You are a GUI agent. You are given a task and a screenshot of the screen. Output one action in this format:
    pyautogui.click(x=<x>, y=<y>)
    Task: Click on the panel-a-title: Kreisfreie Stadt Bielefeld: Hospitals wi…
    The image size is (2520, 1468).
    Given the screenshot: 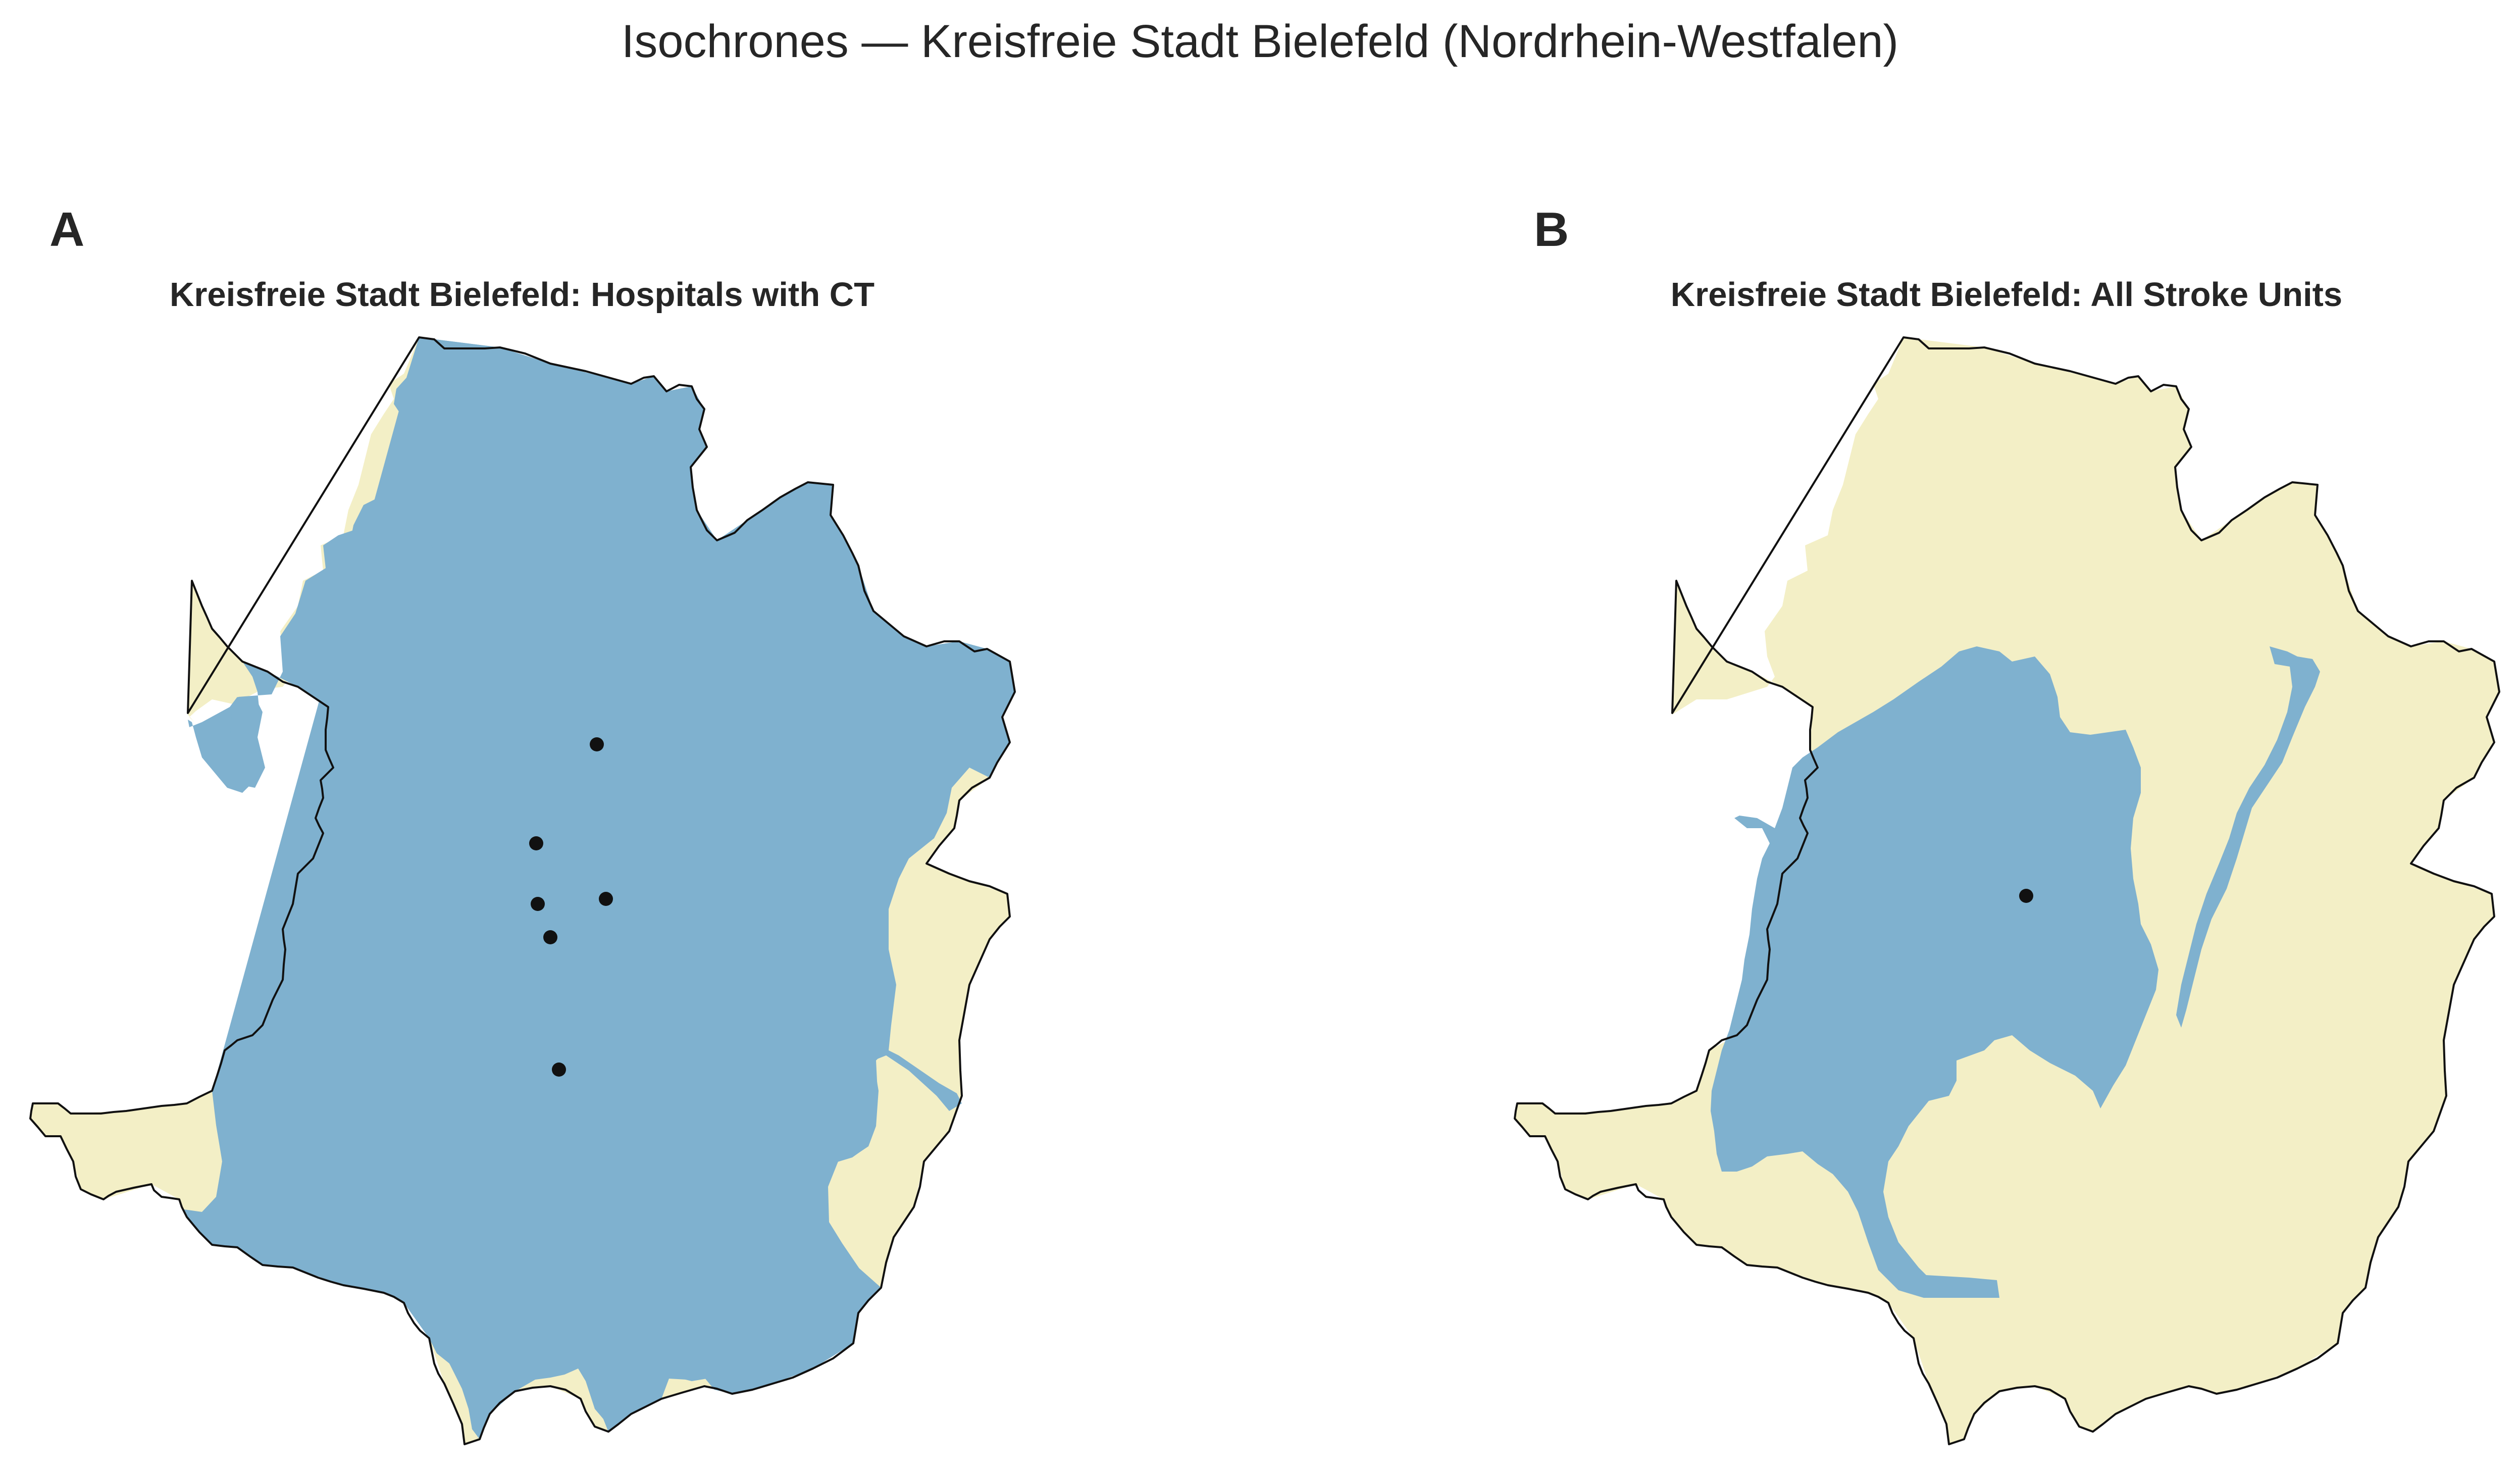 What is the action you would take?
    pyautogui.click(x=522, y=295)
    